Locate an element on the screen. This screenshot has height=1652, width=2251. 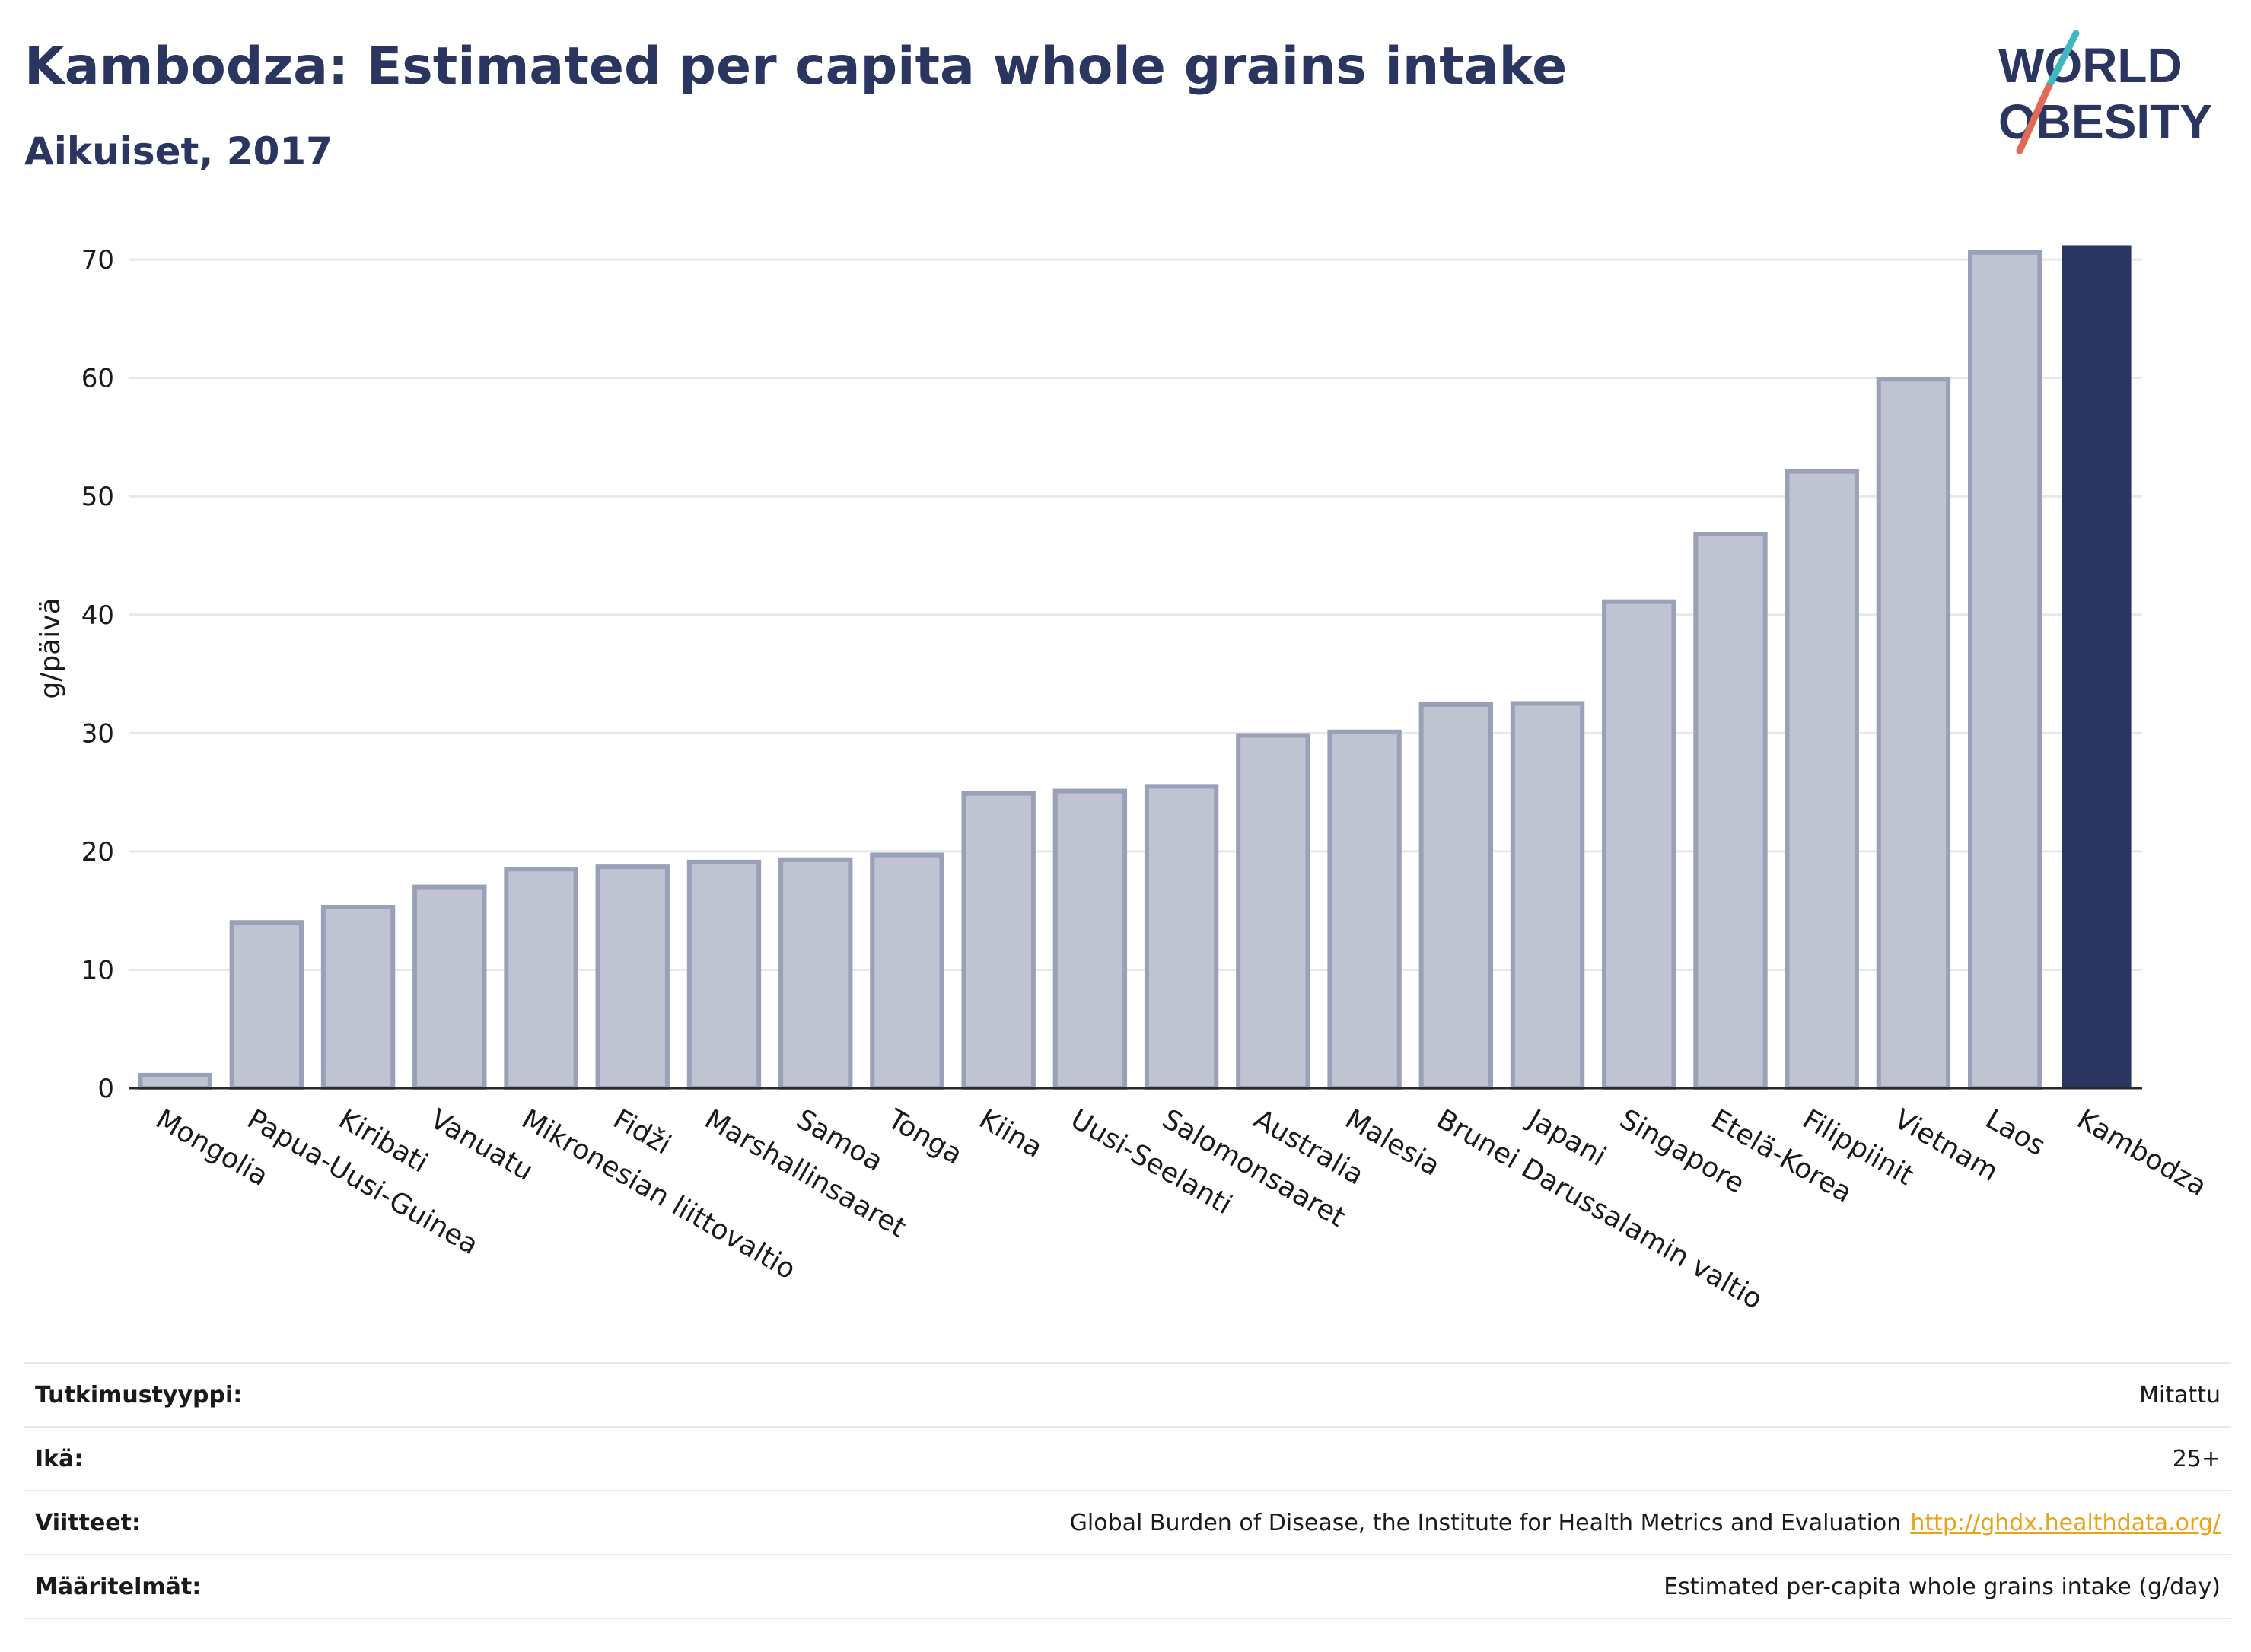
logo-line-1: WORLD is located at coordinates (2090, 65).